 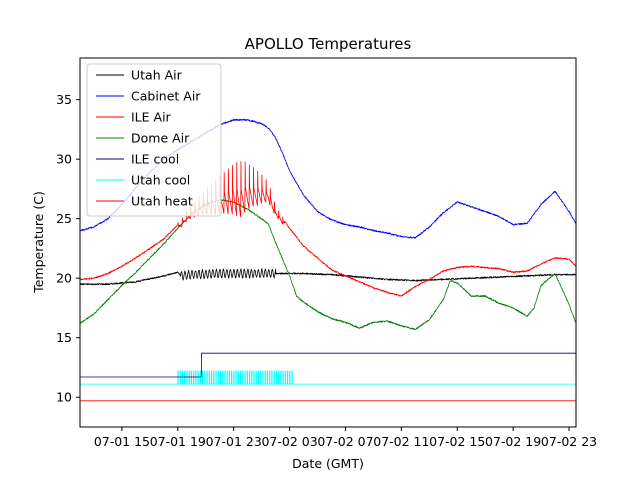 What do you see at coordinates (289, 441) in the screenshot?
I see `x-tick-label: 07-02 03` at bounding box center [289, 441].